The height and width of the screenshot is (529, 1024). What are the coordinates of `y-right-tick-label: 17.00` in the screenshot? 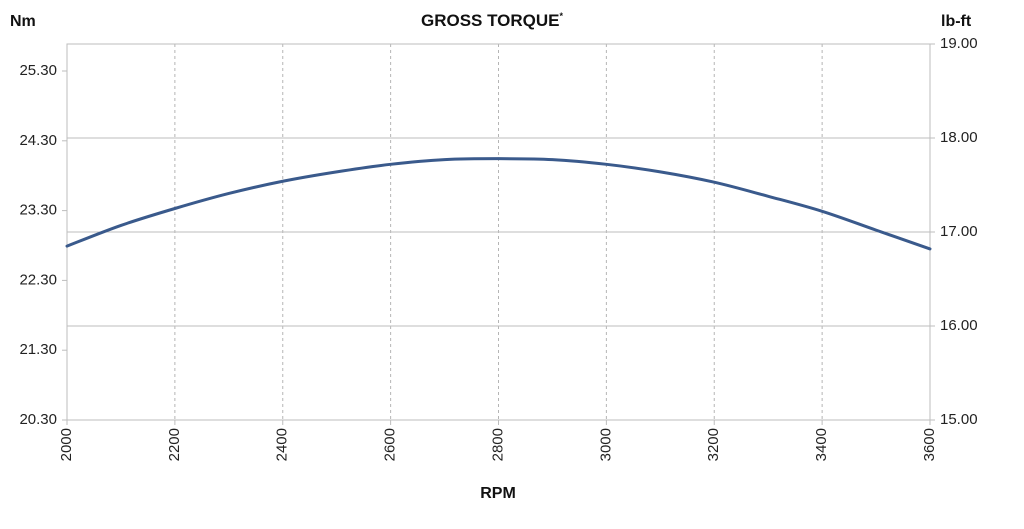 It's located at (959, 231).